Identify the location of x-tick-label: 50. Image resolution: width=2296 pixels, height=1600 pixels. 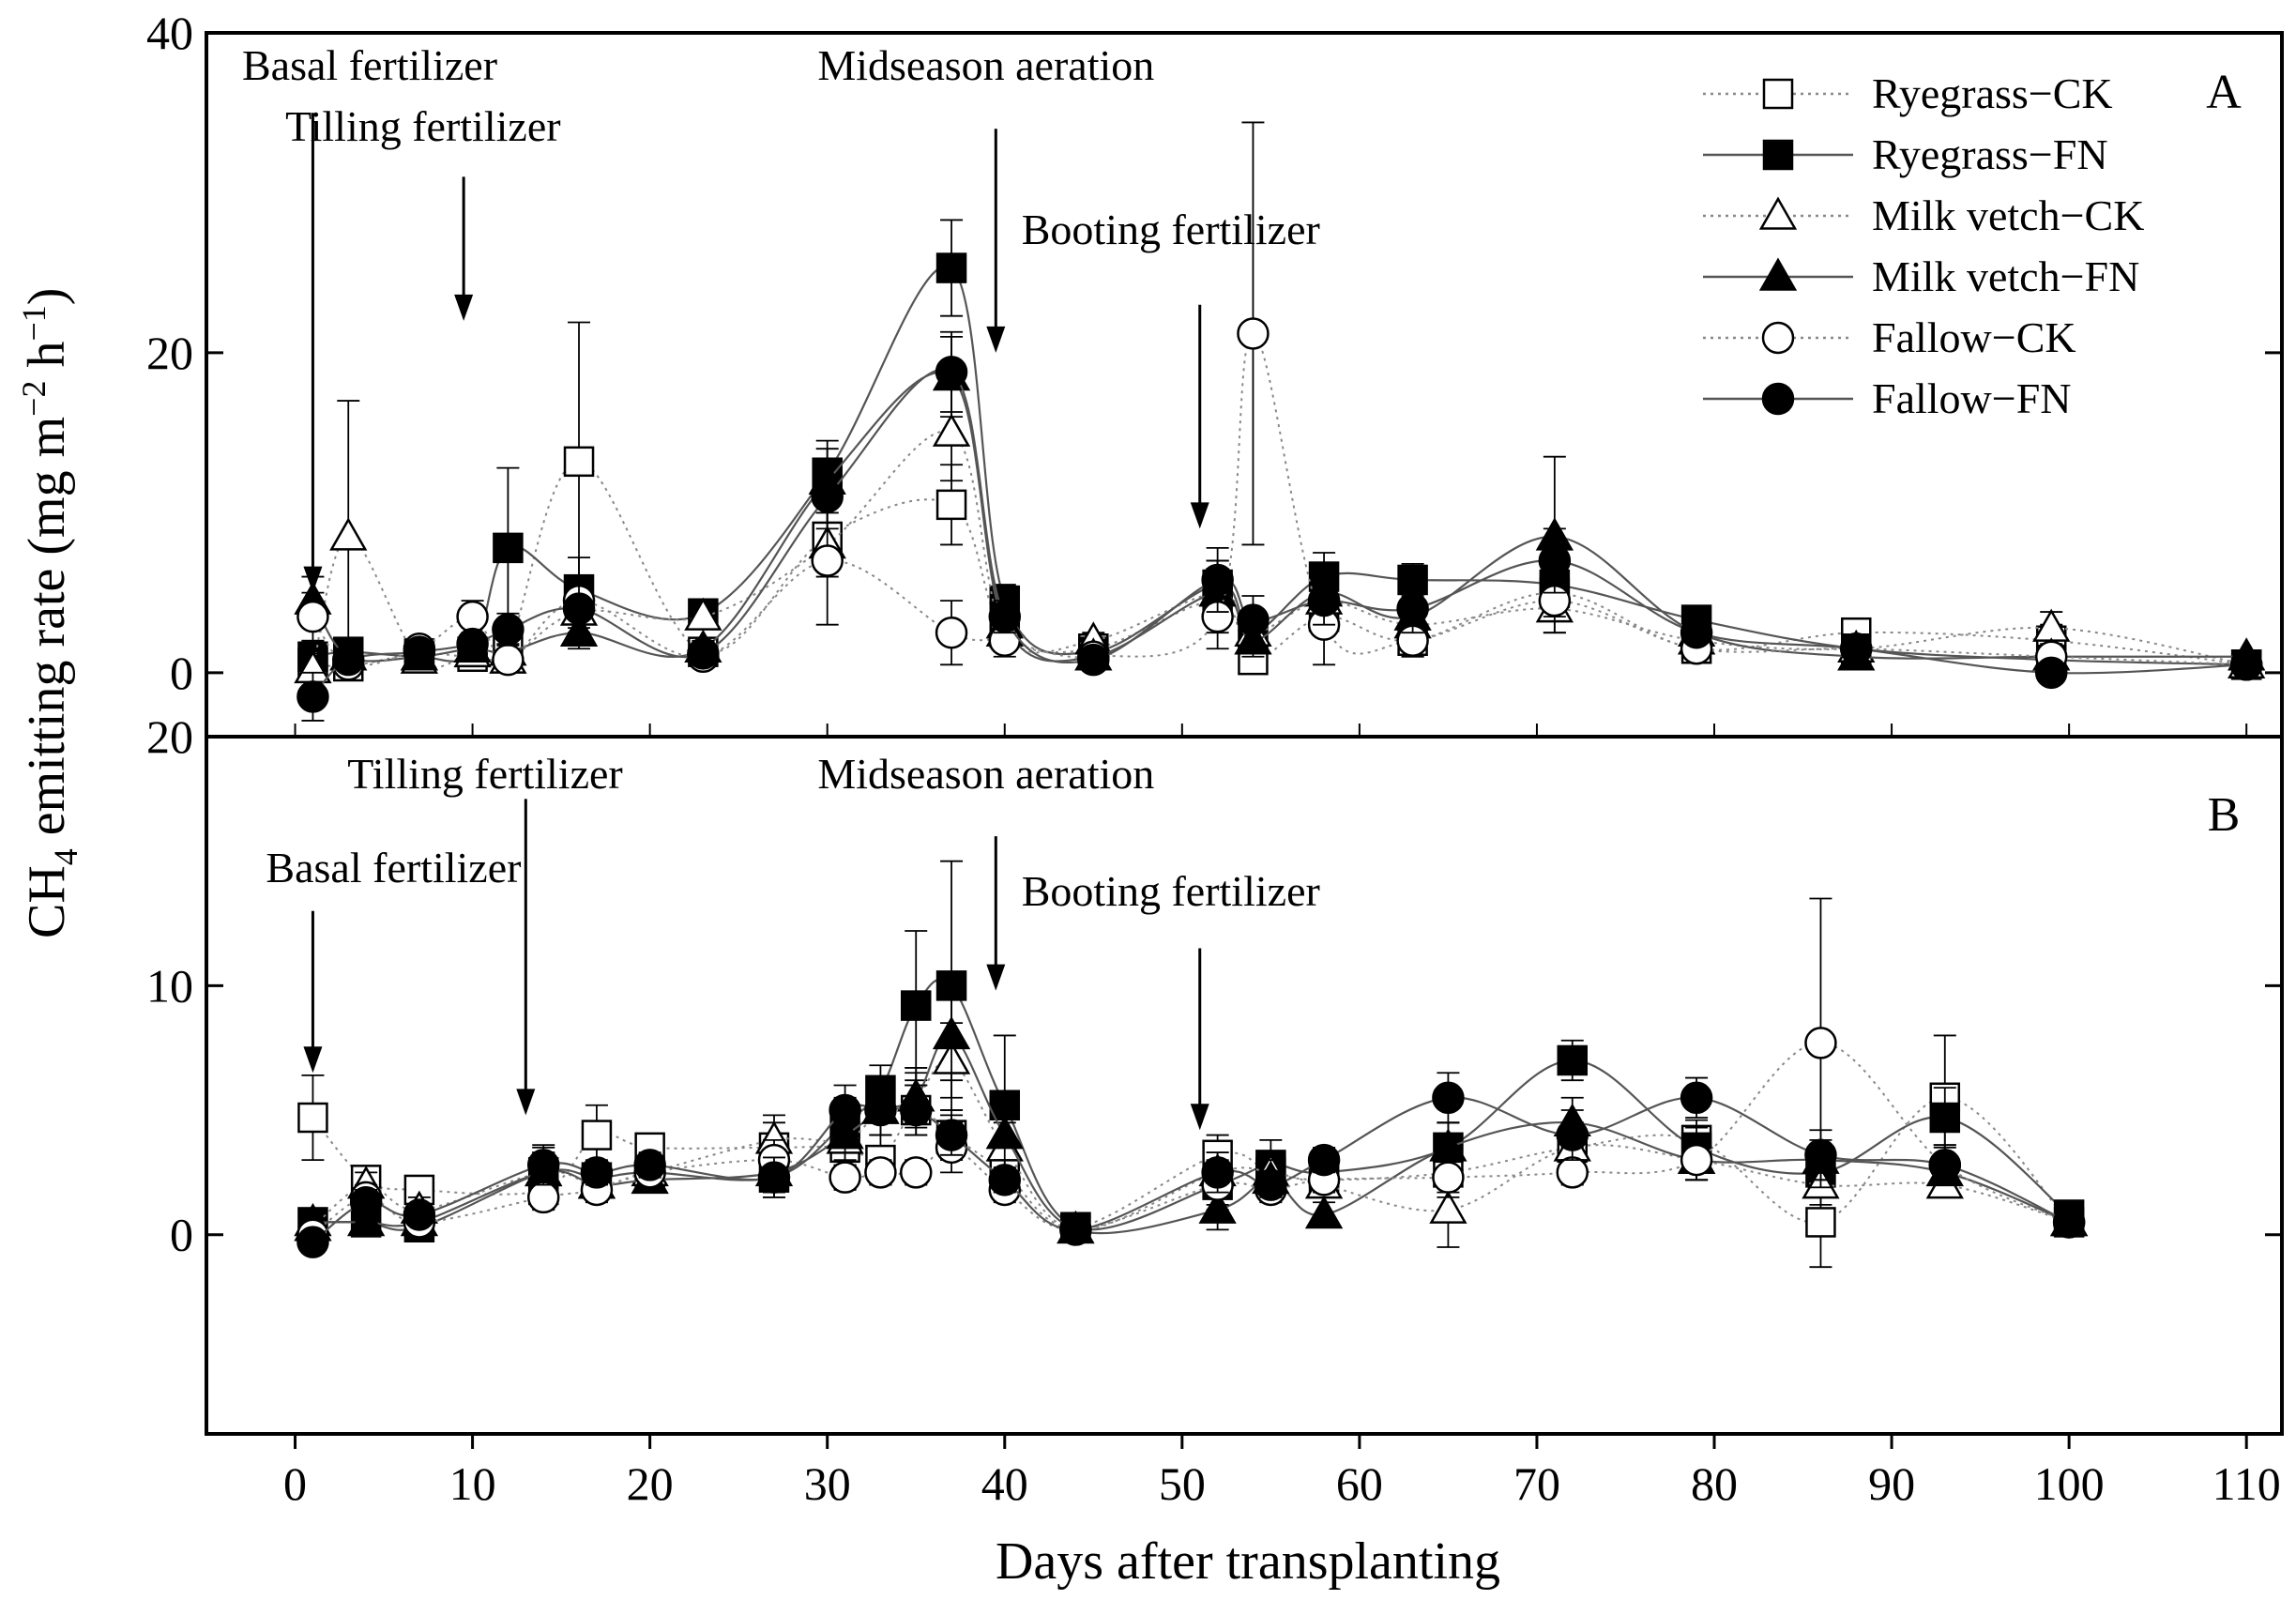
(1182, 1483).